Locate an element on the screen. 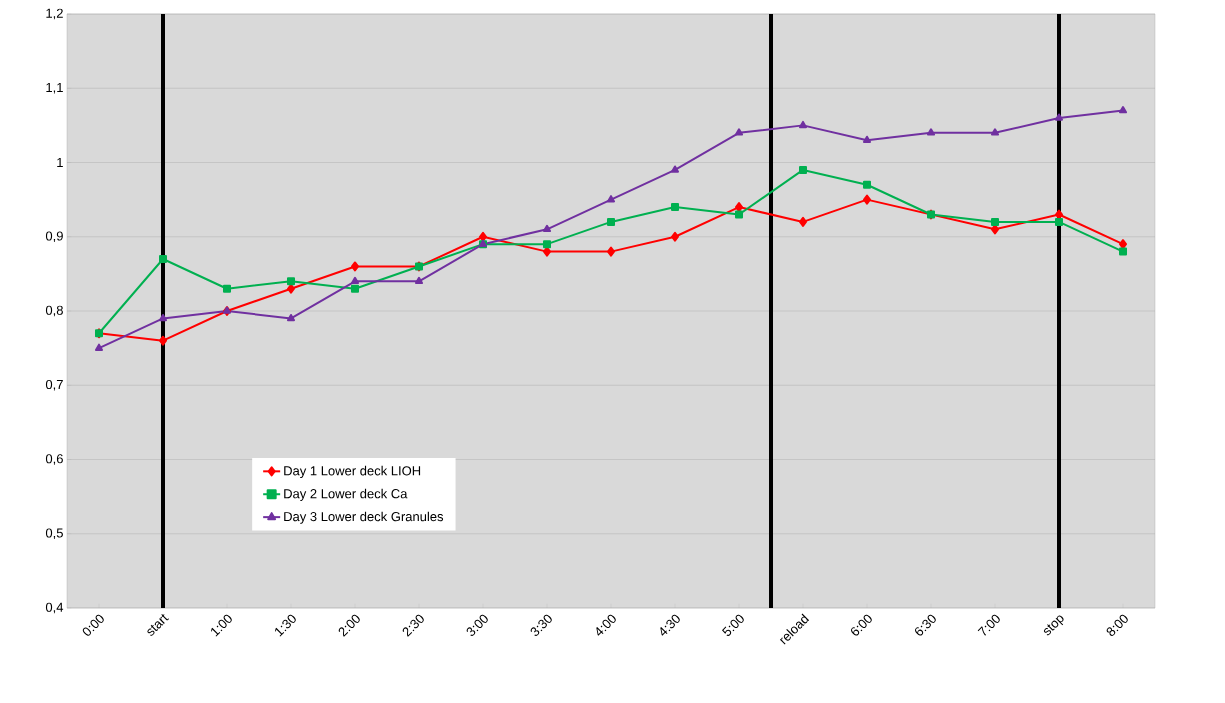 The image size is (1225, 703). legend-label: Day 1 Lower deck LIOH is located at coordinates (352, 471).